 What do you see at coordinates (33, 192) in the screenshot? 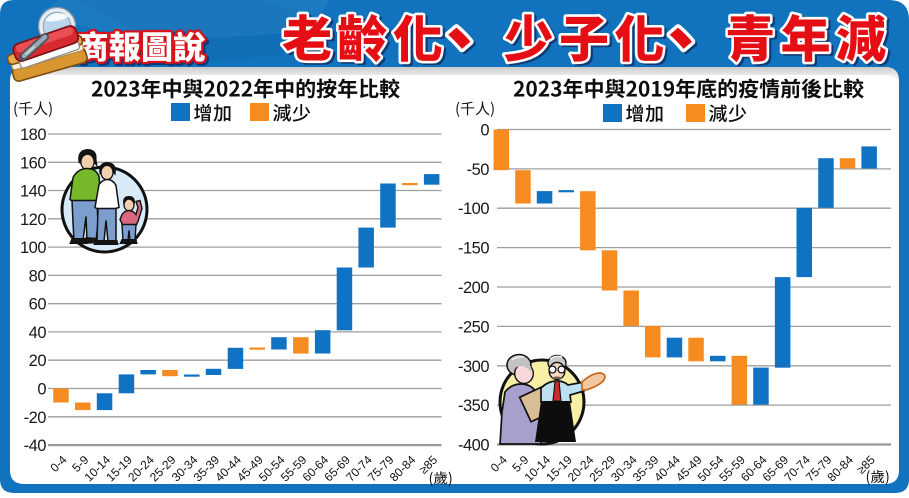
I see `svg-text: 140` at bounding box center [33, 192].